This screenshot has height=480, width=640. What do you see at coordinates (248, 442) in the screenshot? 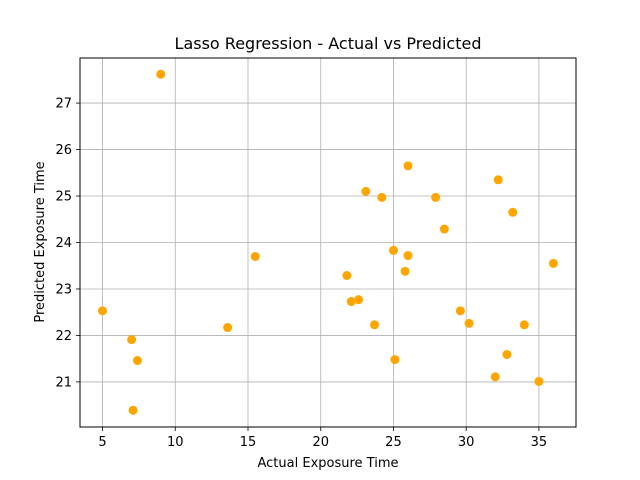
I see `x-tick-label: 15` at bounding box center [248, 442].